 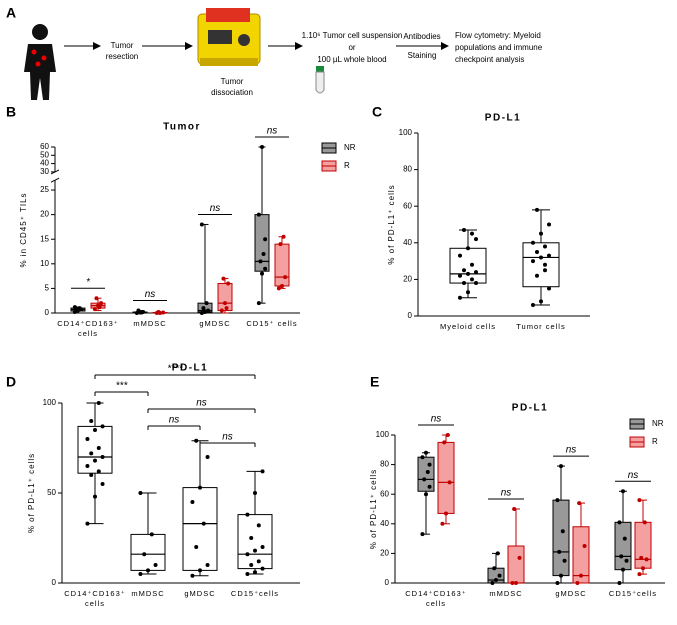 I want to click on axis-break, so click(x=55, y=180).